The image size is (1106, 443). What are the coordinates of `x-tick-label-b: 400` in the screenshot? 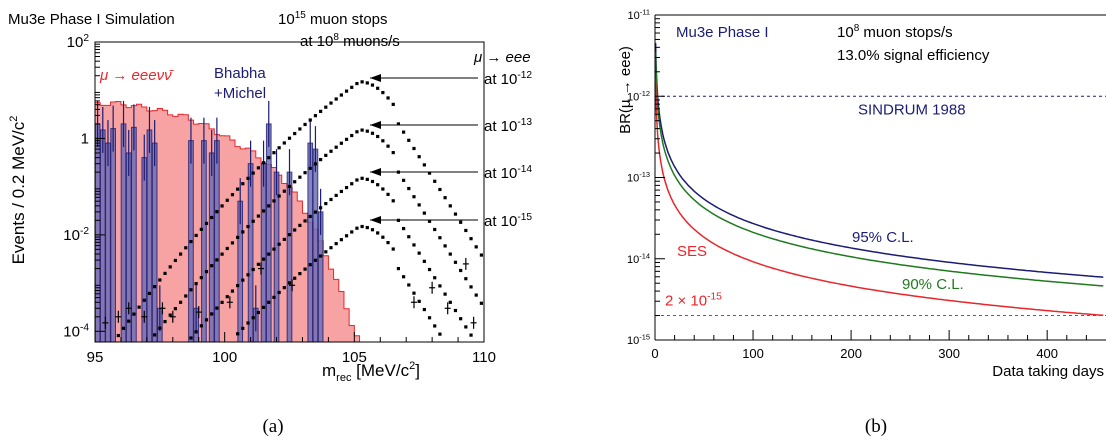 It's located at (1047, 353).